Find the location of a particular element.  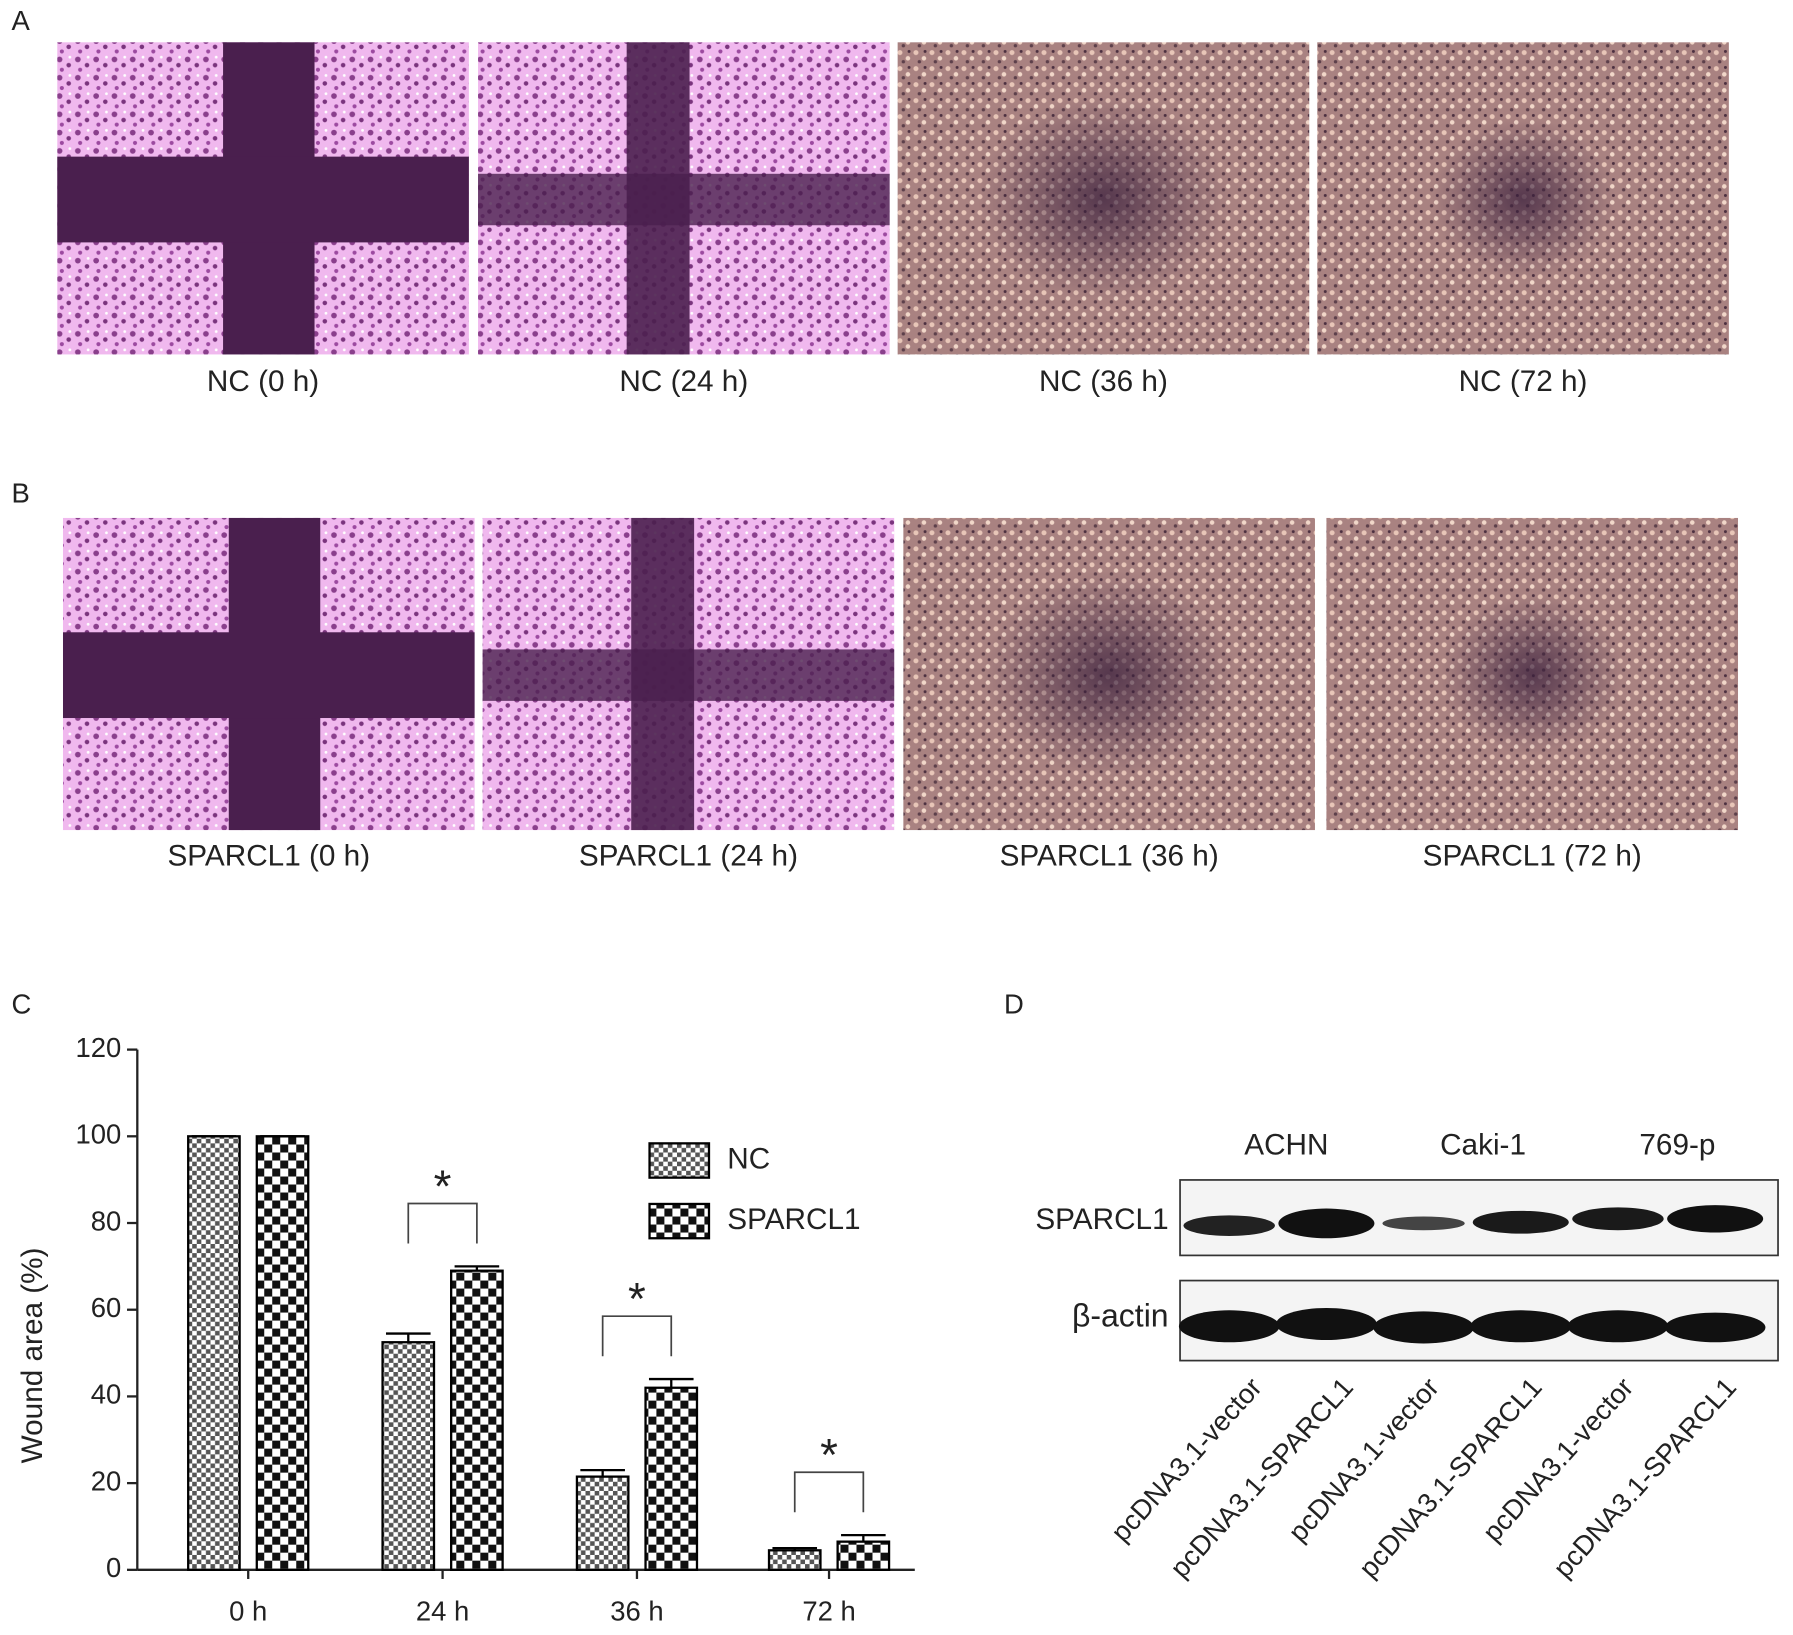

y-tick-label: 100 is located at coordinates (99, 1134).